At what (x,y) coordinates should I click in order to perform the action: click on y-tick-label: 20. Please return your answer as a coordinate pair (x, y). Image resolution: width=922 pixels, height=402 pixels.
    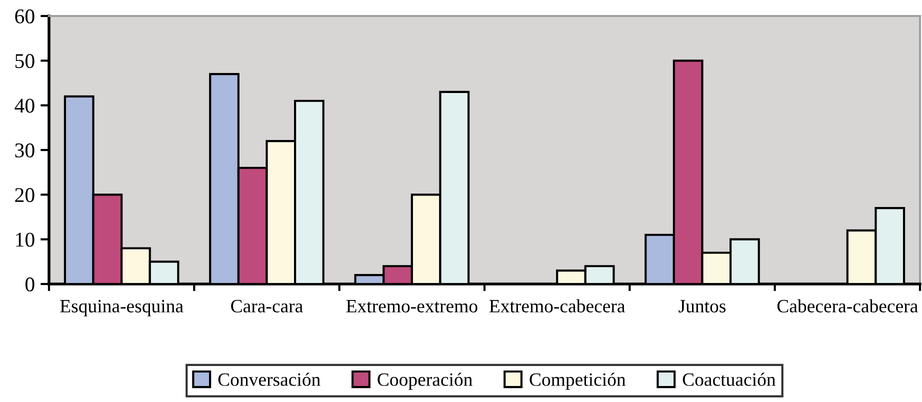
    Looking at the image, I should click on (24, 195).